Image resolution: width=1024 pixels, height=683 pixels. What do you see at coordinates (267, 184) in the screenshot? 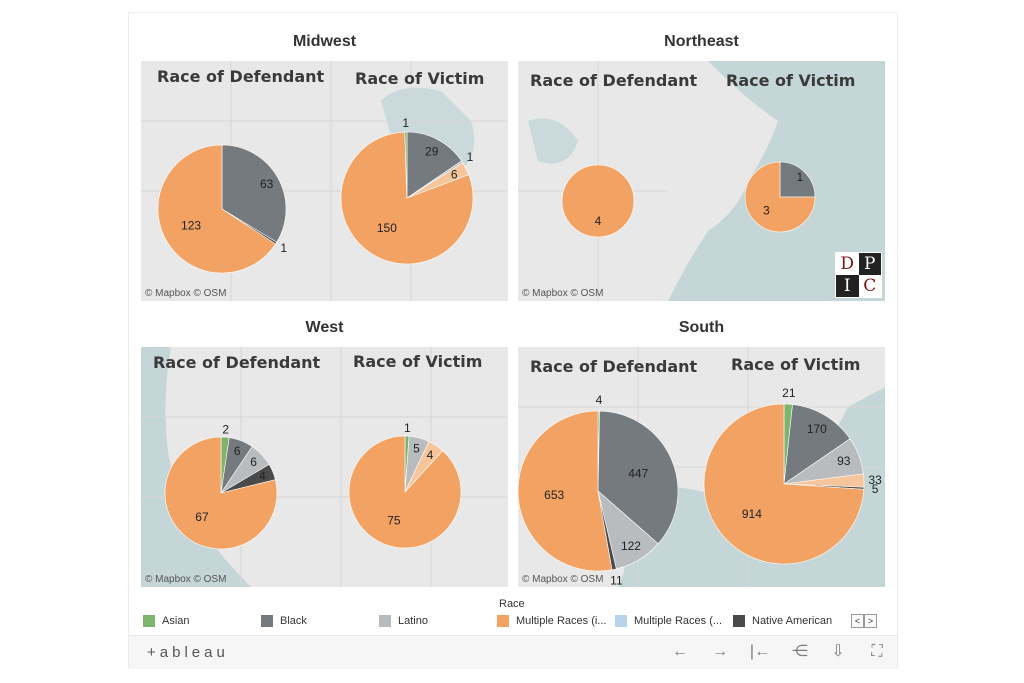
I see `pie-value-label: 63` at bounding box center [267, 184].